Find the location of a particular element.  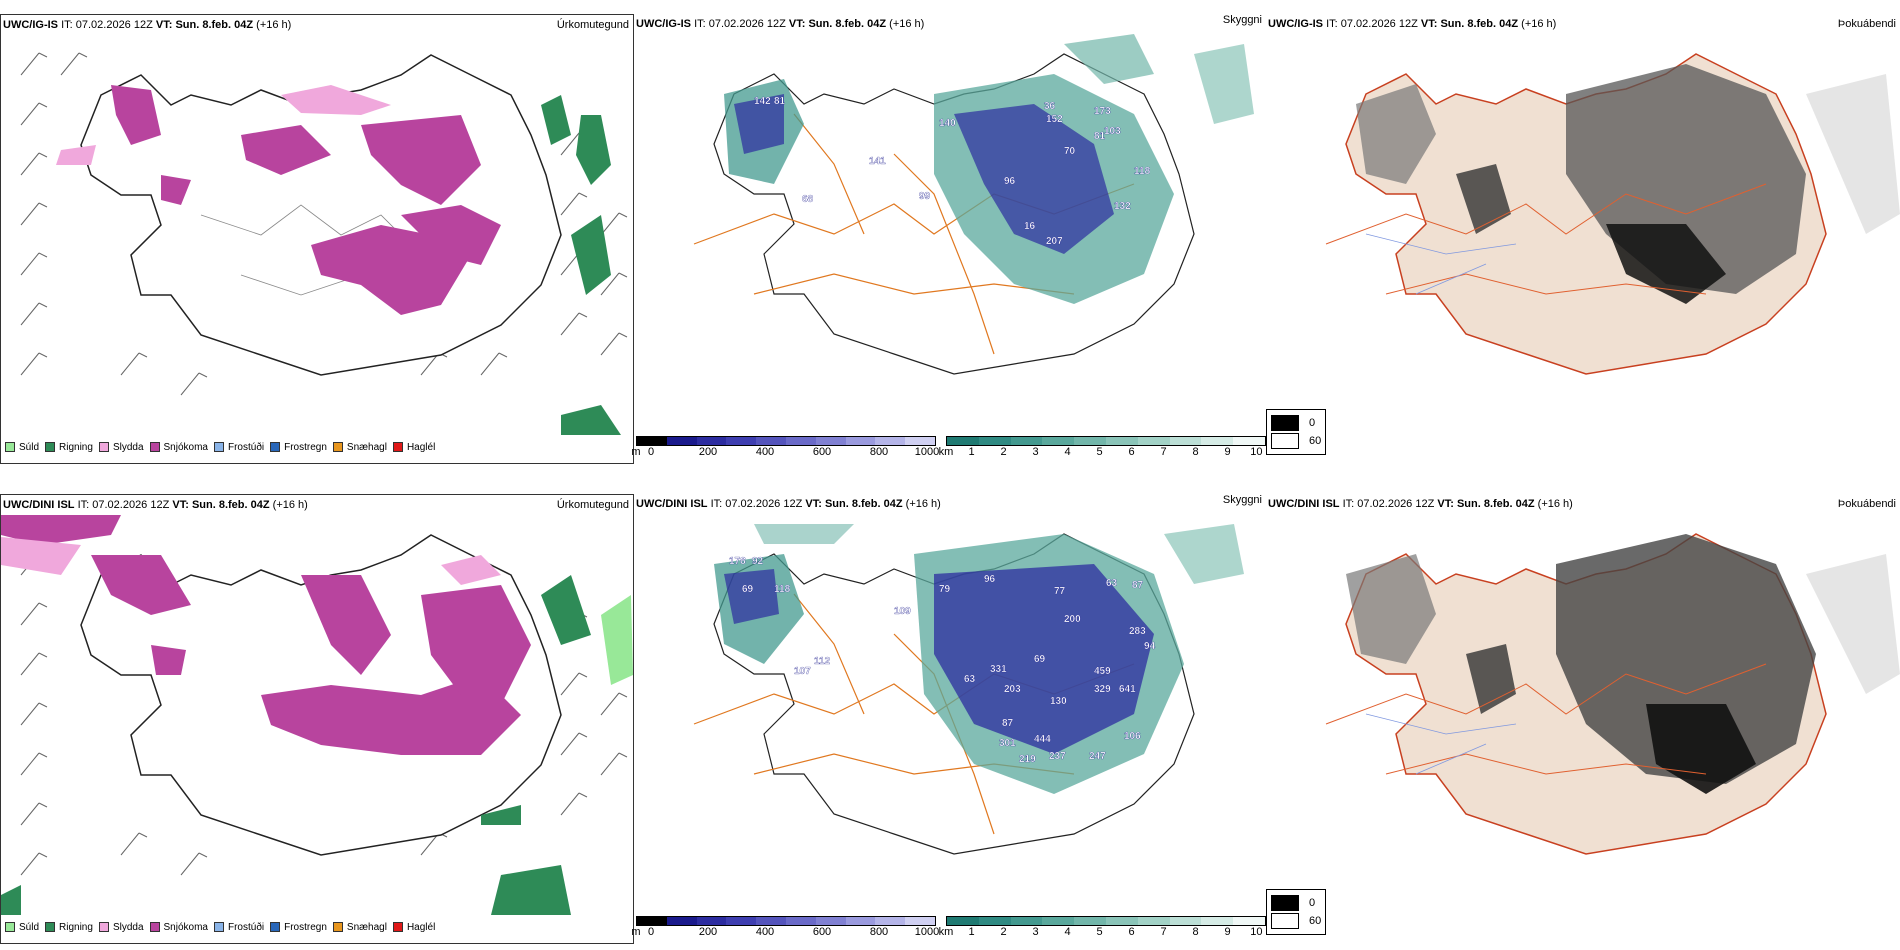

svg-text: 459 is located at coordinates (1102, 671).